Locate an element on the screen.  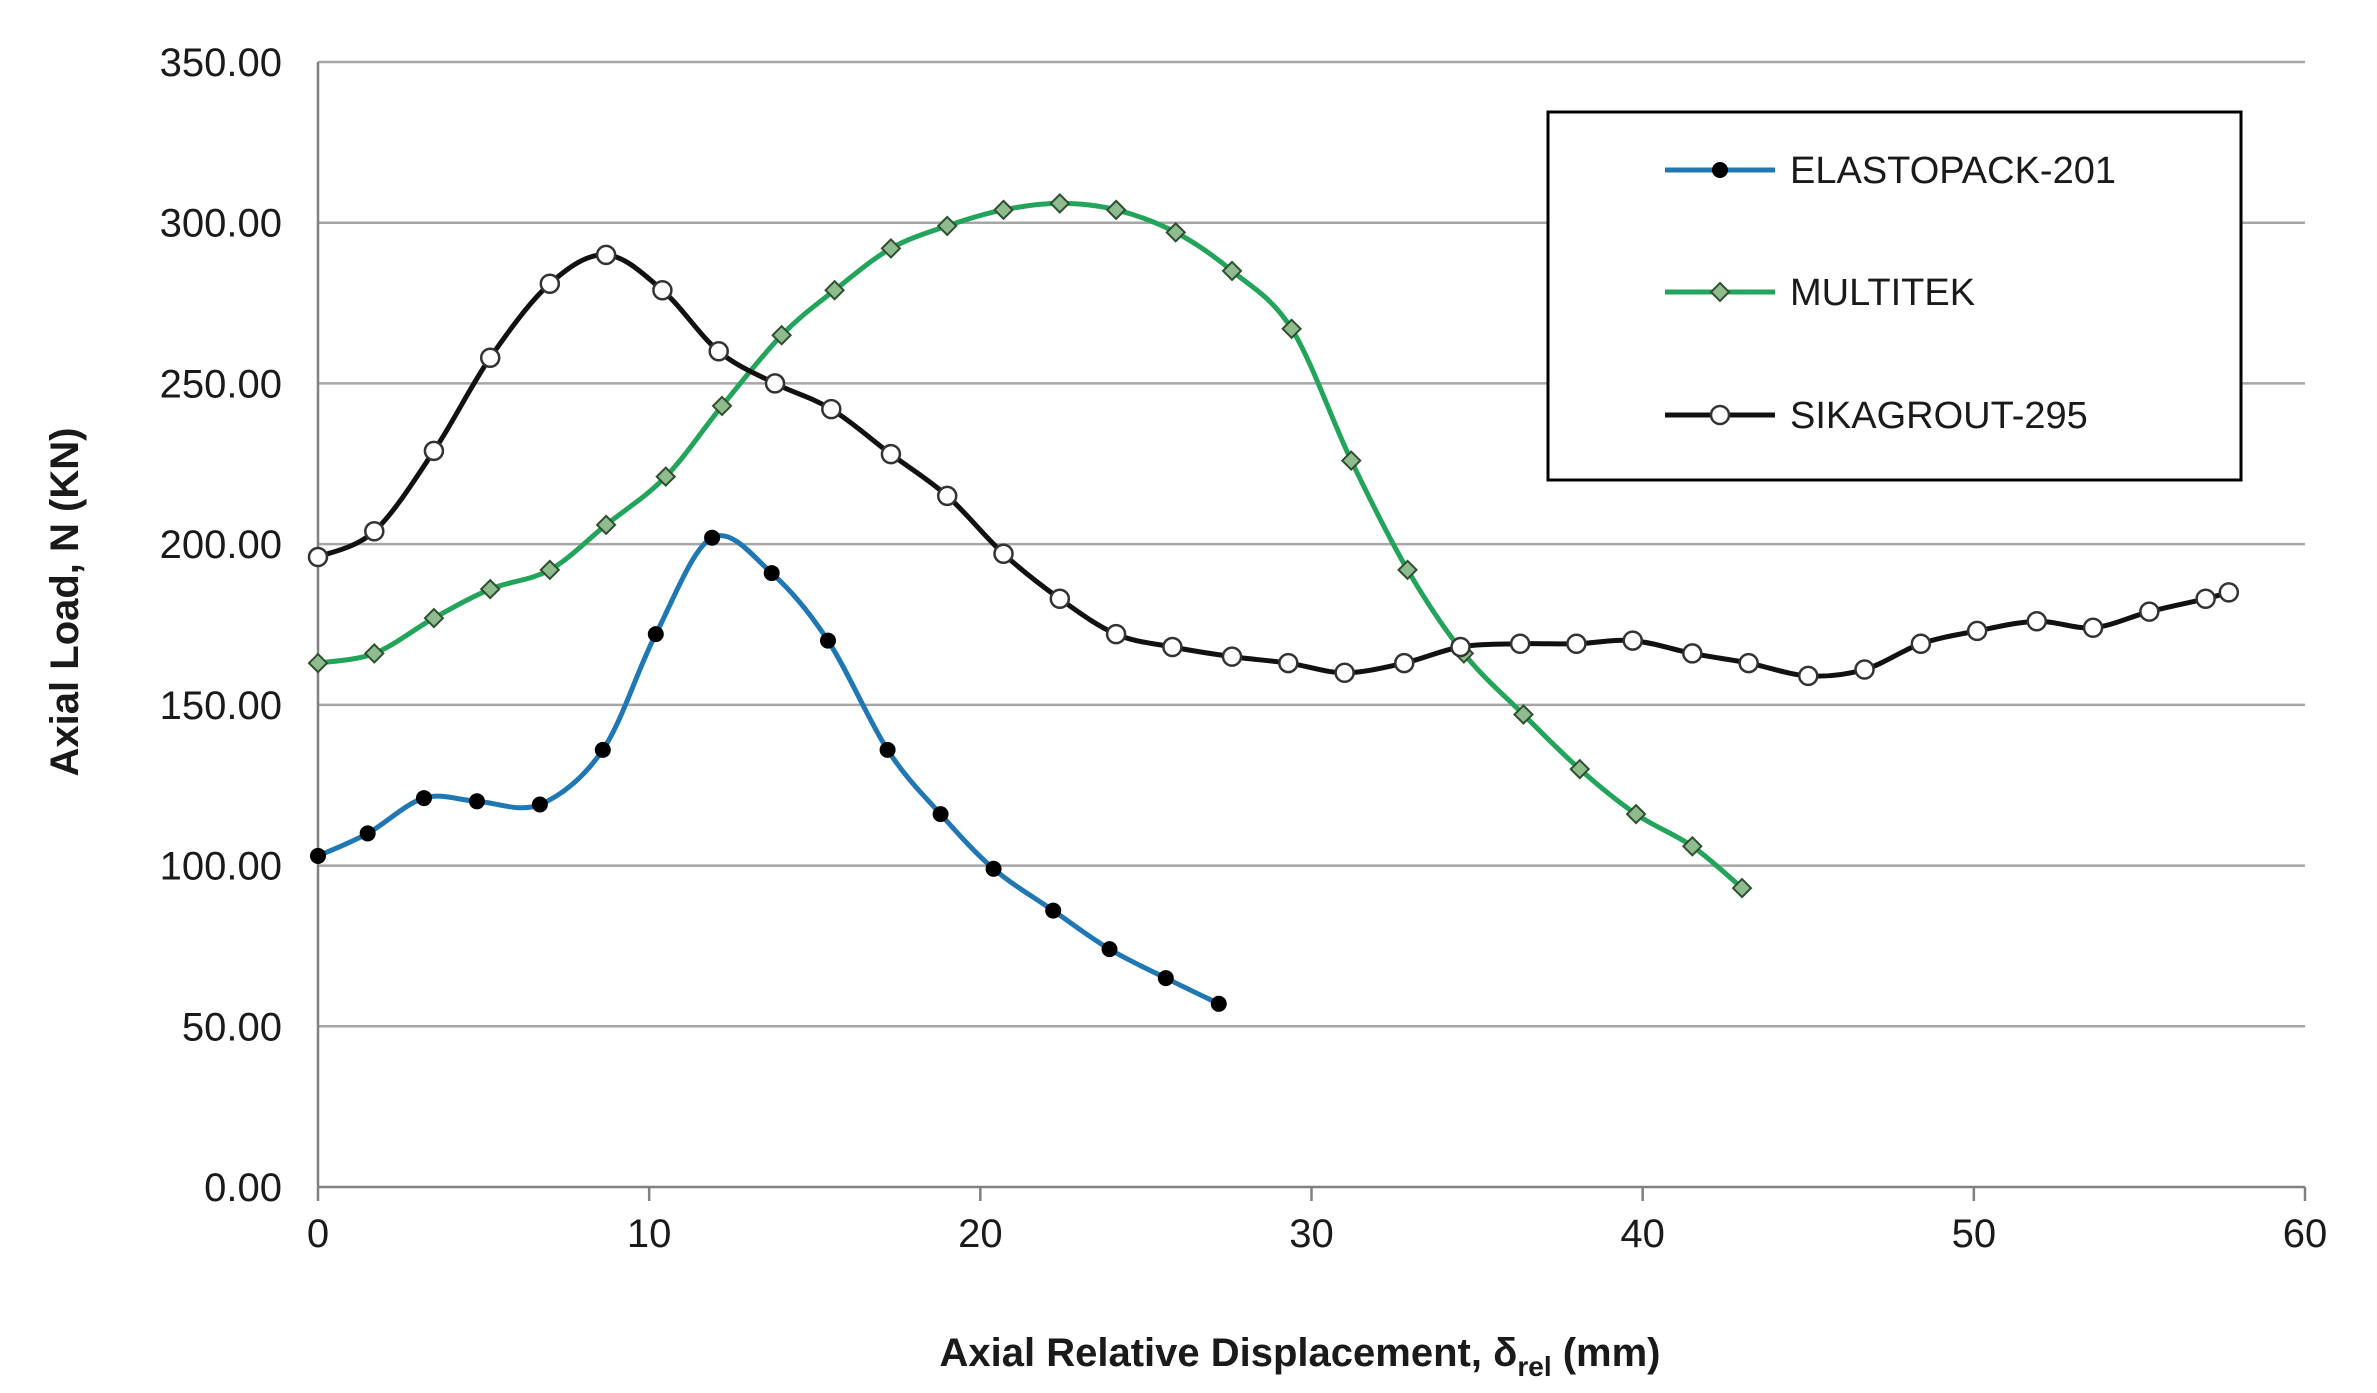
legend-entry-sikagrout-295: SIKAGROUT-295 is located at coordinates (1876, 416).